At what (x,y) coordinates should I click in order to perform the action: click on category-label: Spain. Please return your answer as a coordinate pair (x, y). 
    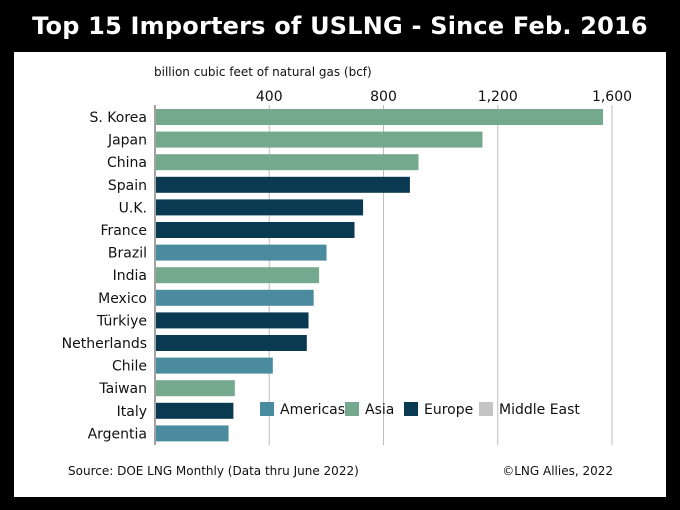
    Looking at the image, I should click on (127, 186).